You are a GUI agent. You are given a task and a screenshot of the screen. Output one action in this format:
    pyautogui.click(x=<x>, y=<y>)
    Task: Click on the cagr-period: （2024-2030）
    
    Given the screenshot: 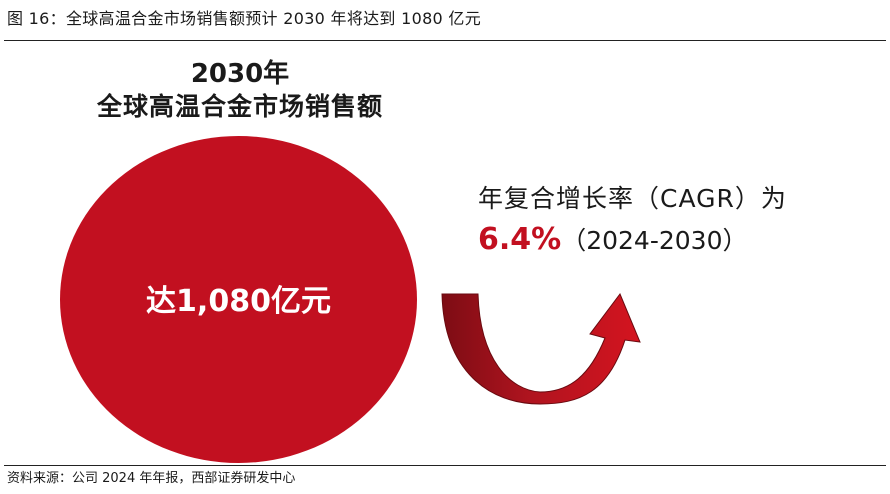 What is the action you would take?
    pyautogui.click(x=654, y=240)
    